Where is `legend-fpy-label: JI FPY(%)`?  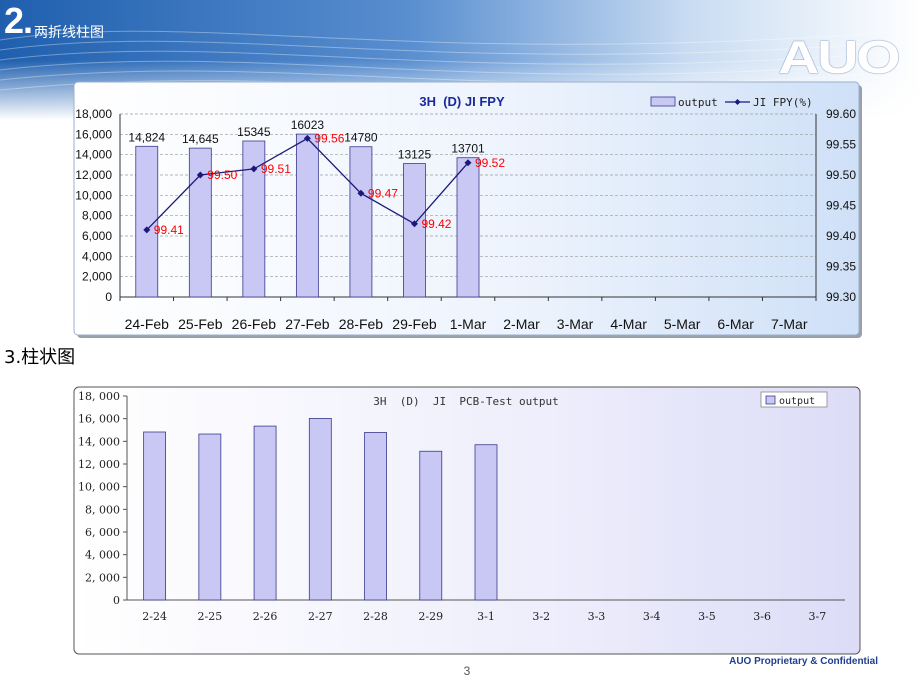 legend-fpy-label: JI FPY(%) is located at coordinates (783, 102).